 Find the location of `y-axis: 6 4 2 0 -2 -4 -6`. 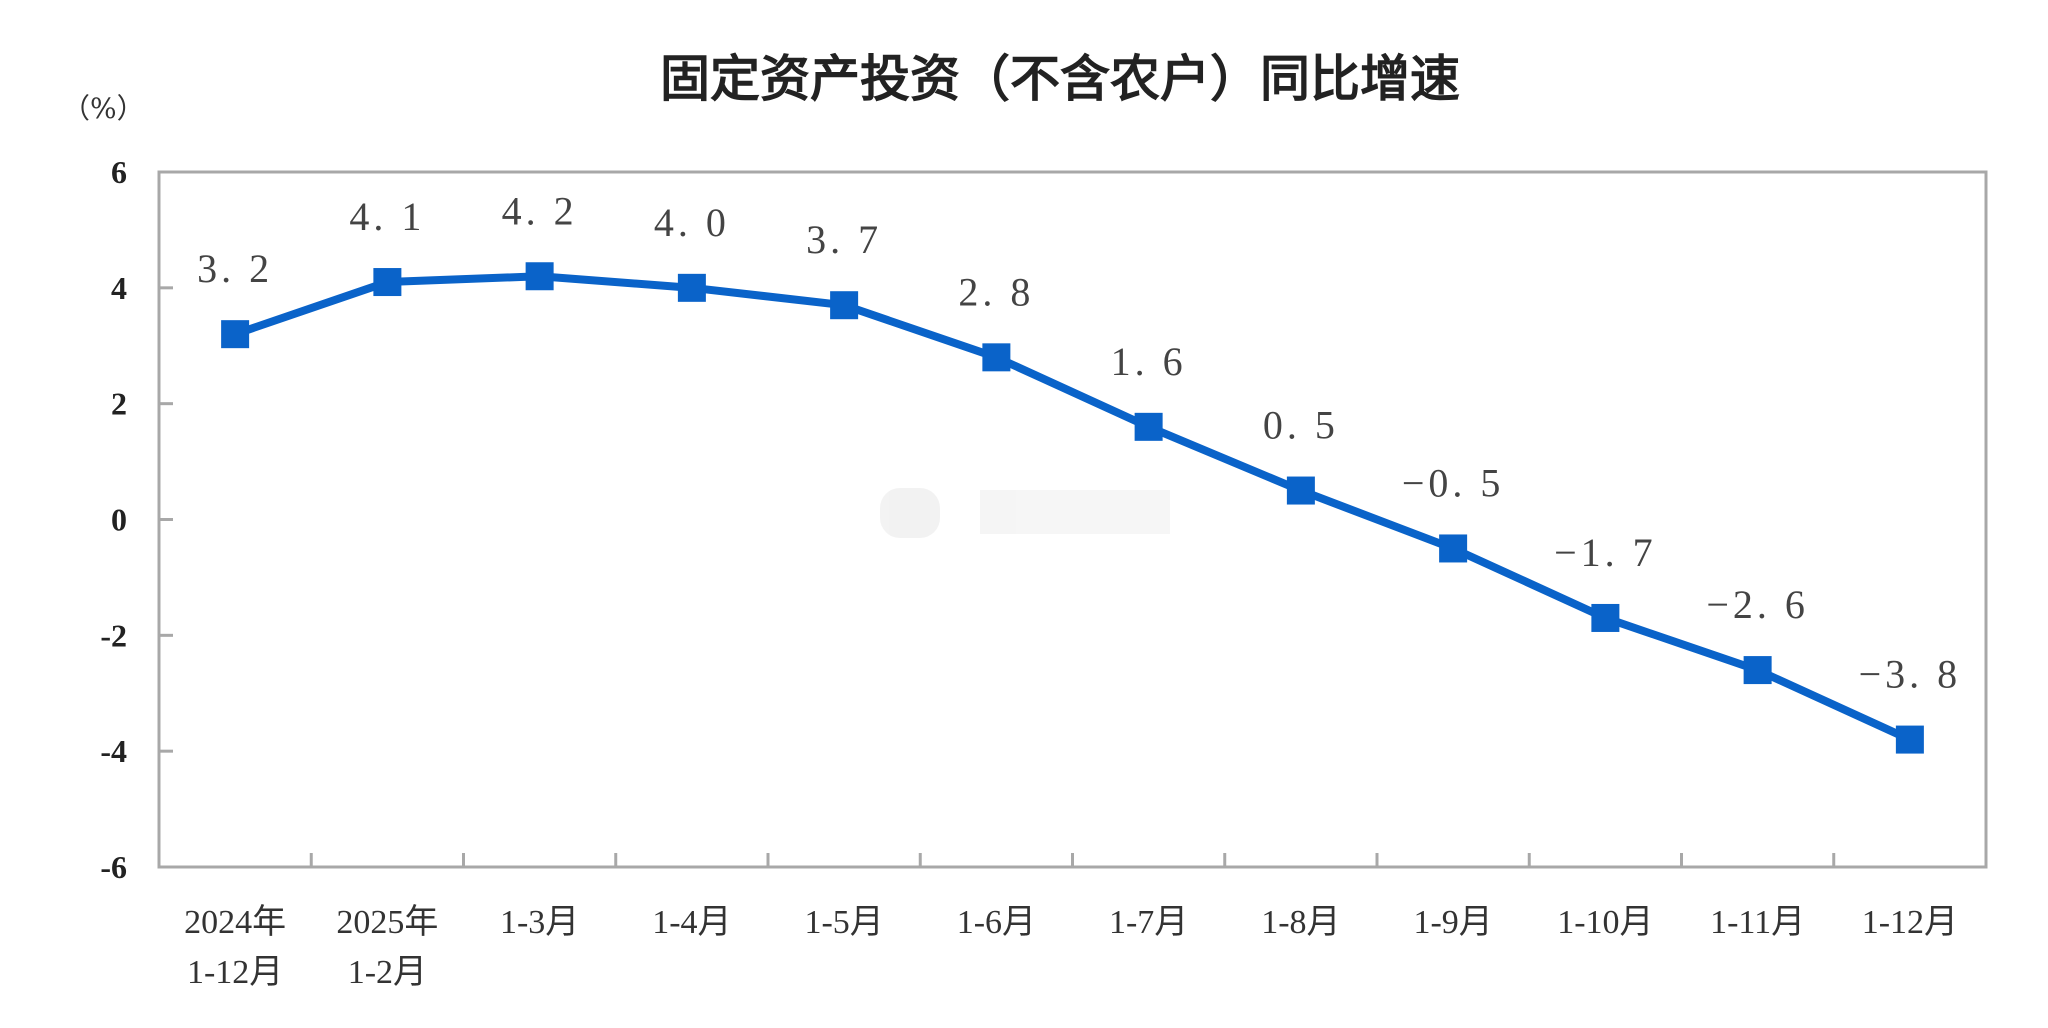

y-axis: 6 4 2 0 -2 -4 -6 is located at coordinates (136, 519).